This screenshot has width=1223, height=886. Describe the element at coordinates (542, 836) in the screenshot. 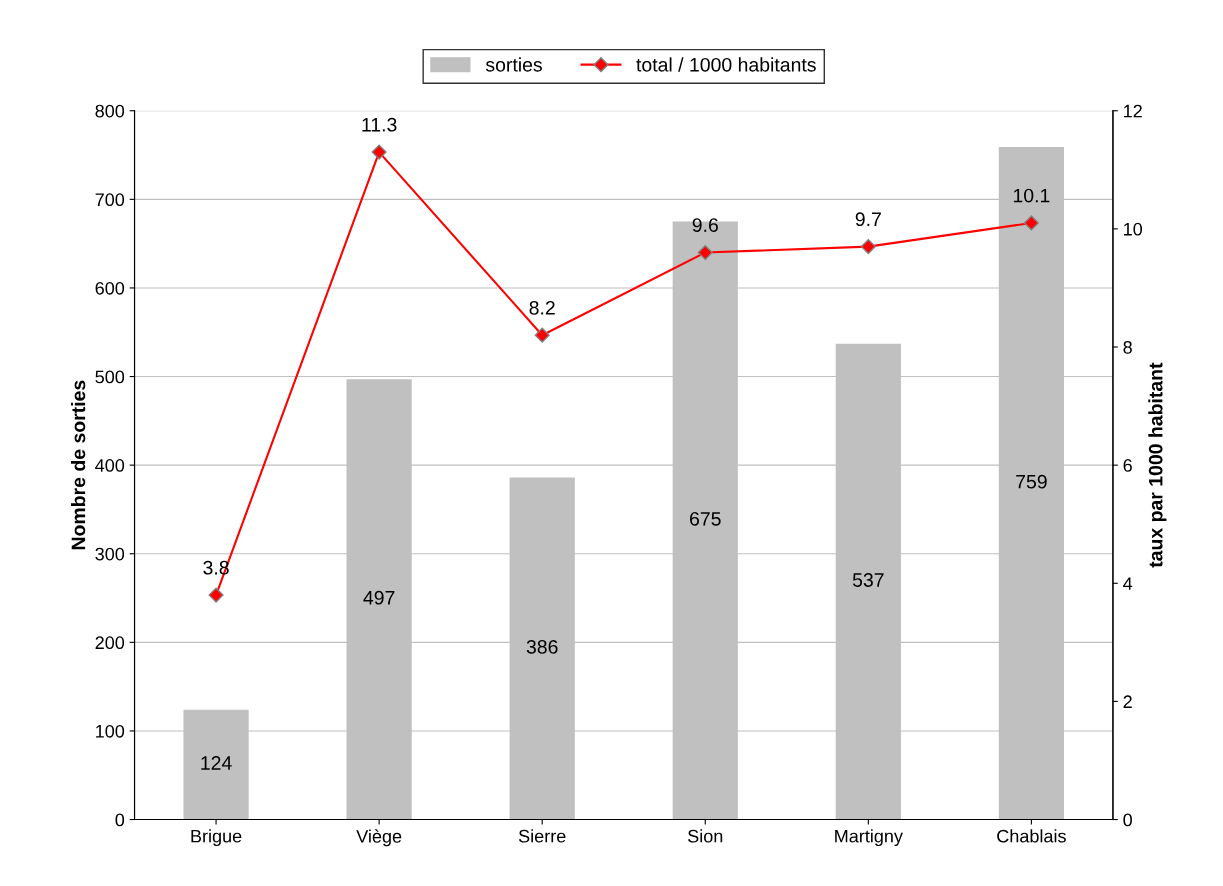

I see `x-tick-label: Sierre` at that location.